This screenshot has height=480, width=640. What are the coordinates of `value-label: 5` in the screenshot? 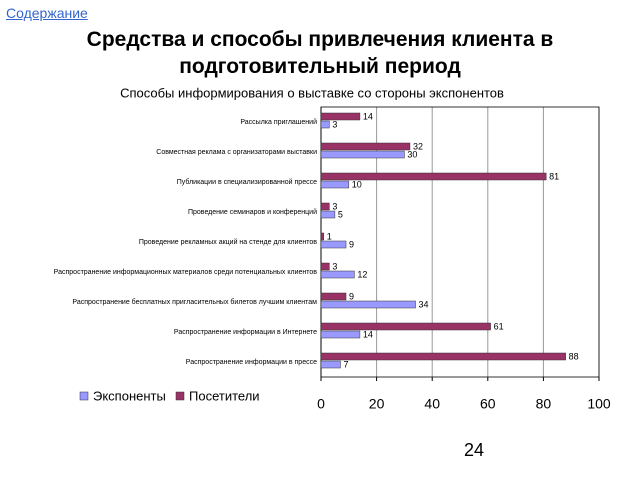 It's located at (340, 214).